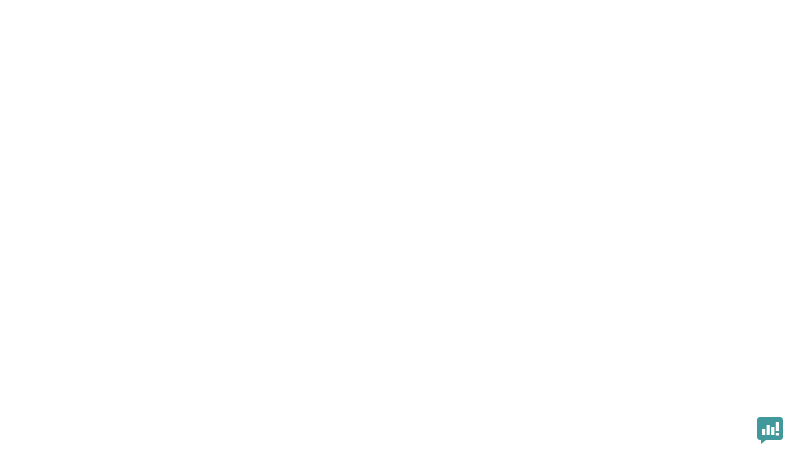 Image resolution: width=800 pixels, height=450 pixels. What do you see at coordinates (770, 430) in the screenshot?
I see `newsworthy-bubble-chart-icon` at bounding box center [770, 430].